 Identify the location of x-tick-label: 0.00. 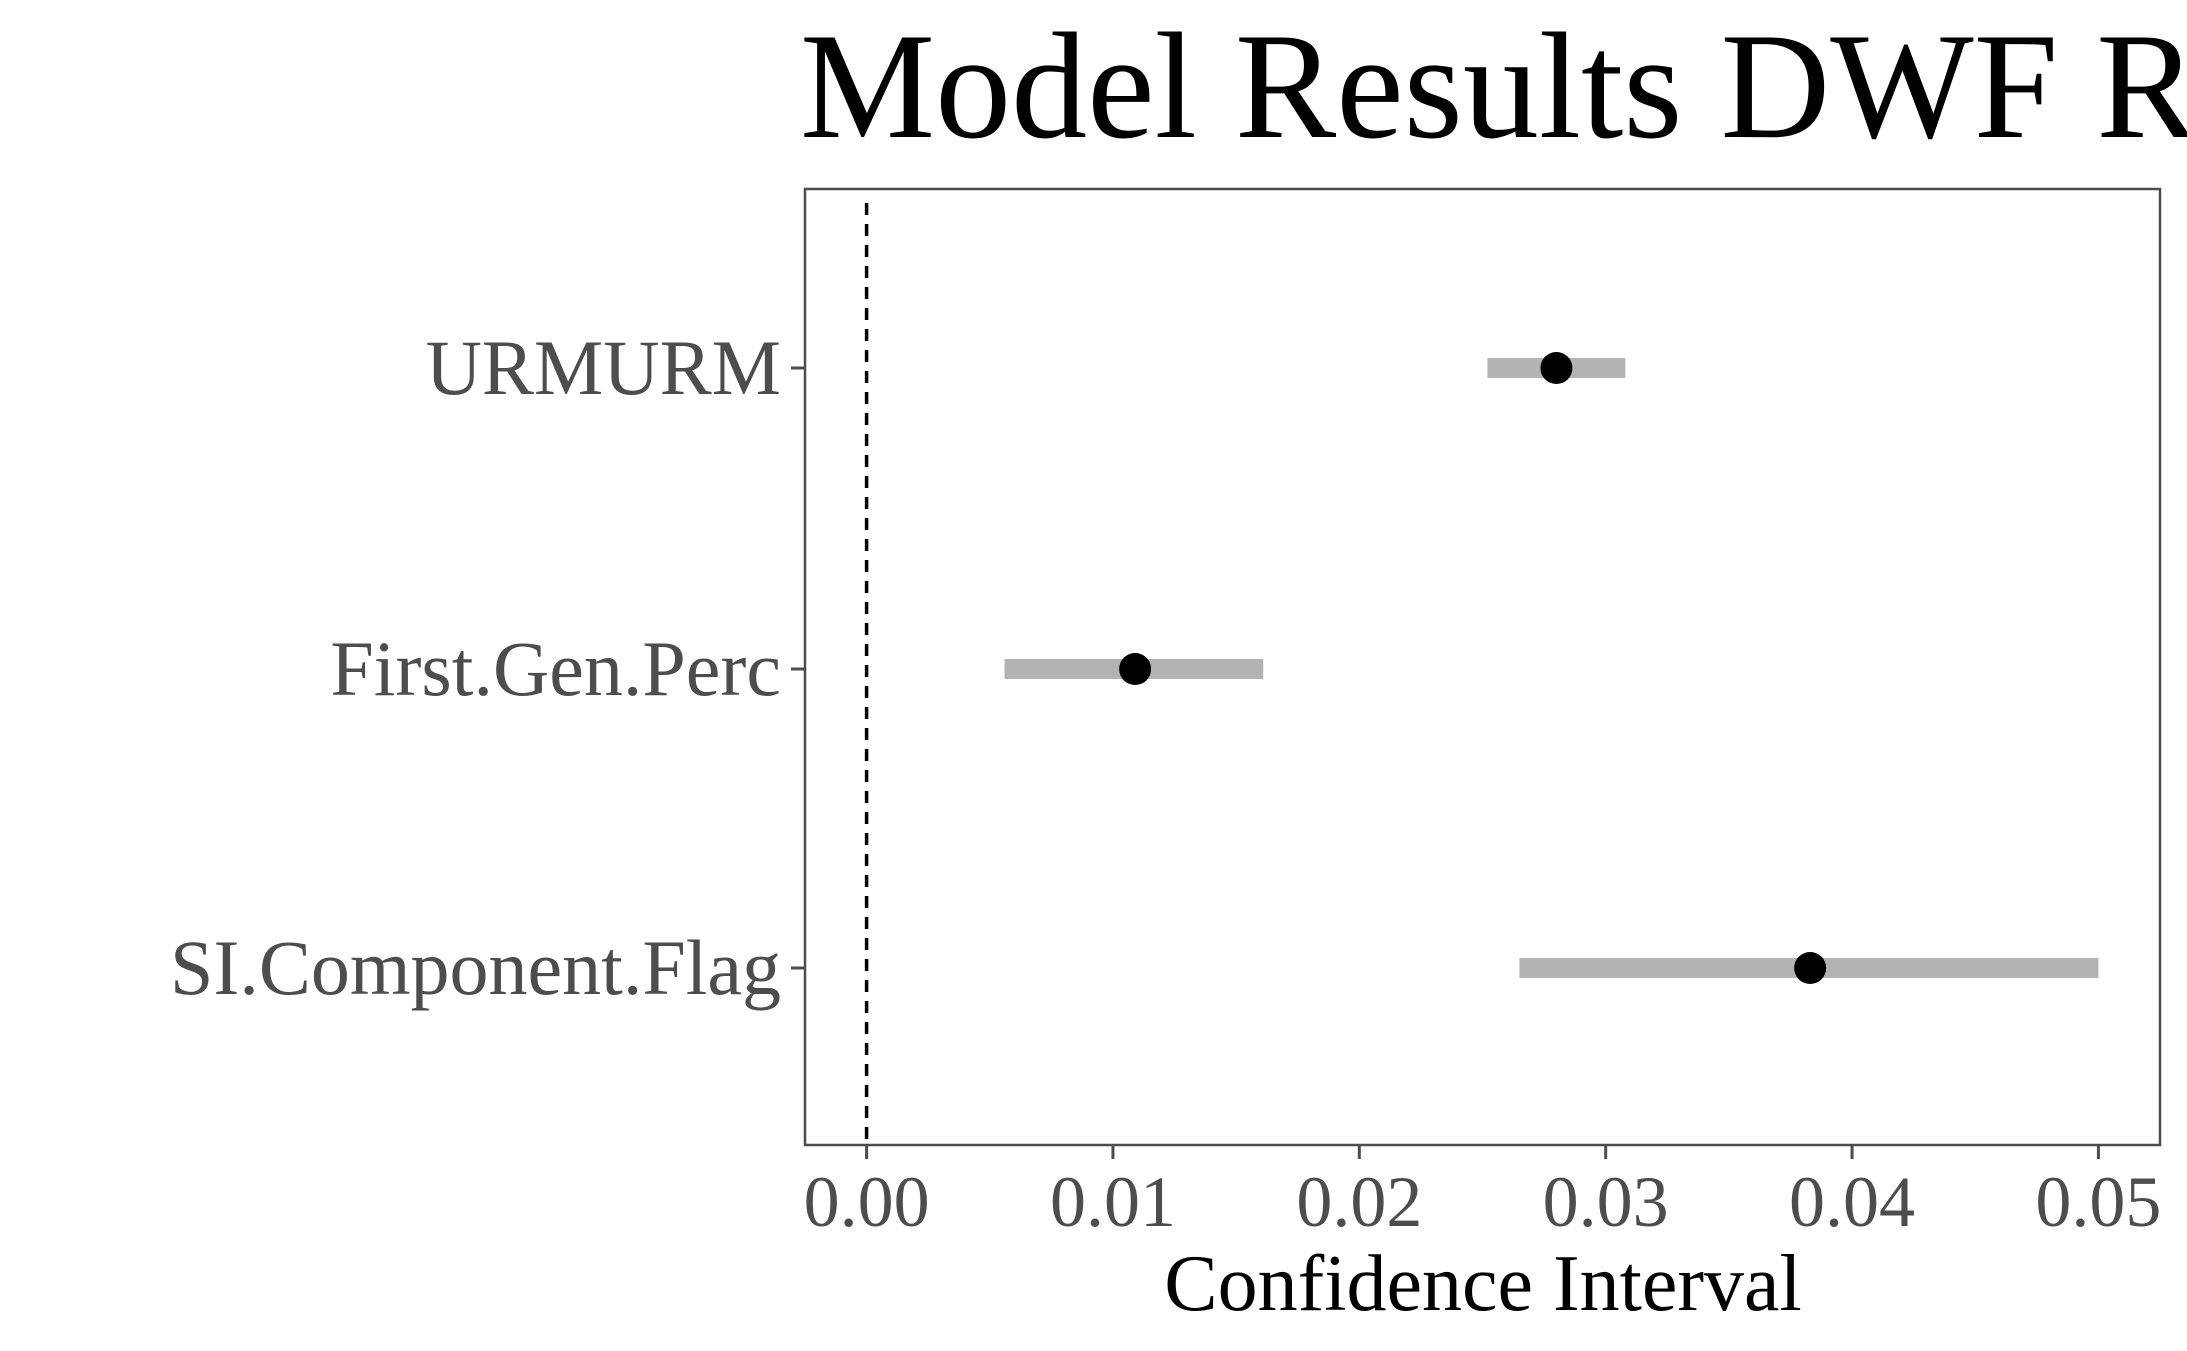
(867, 1202).